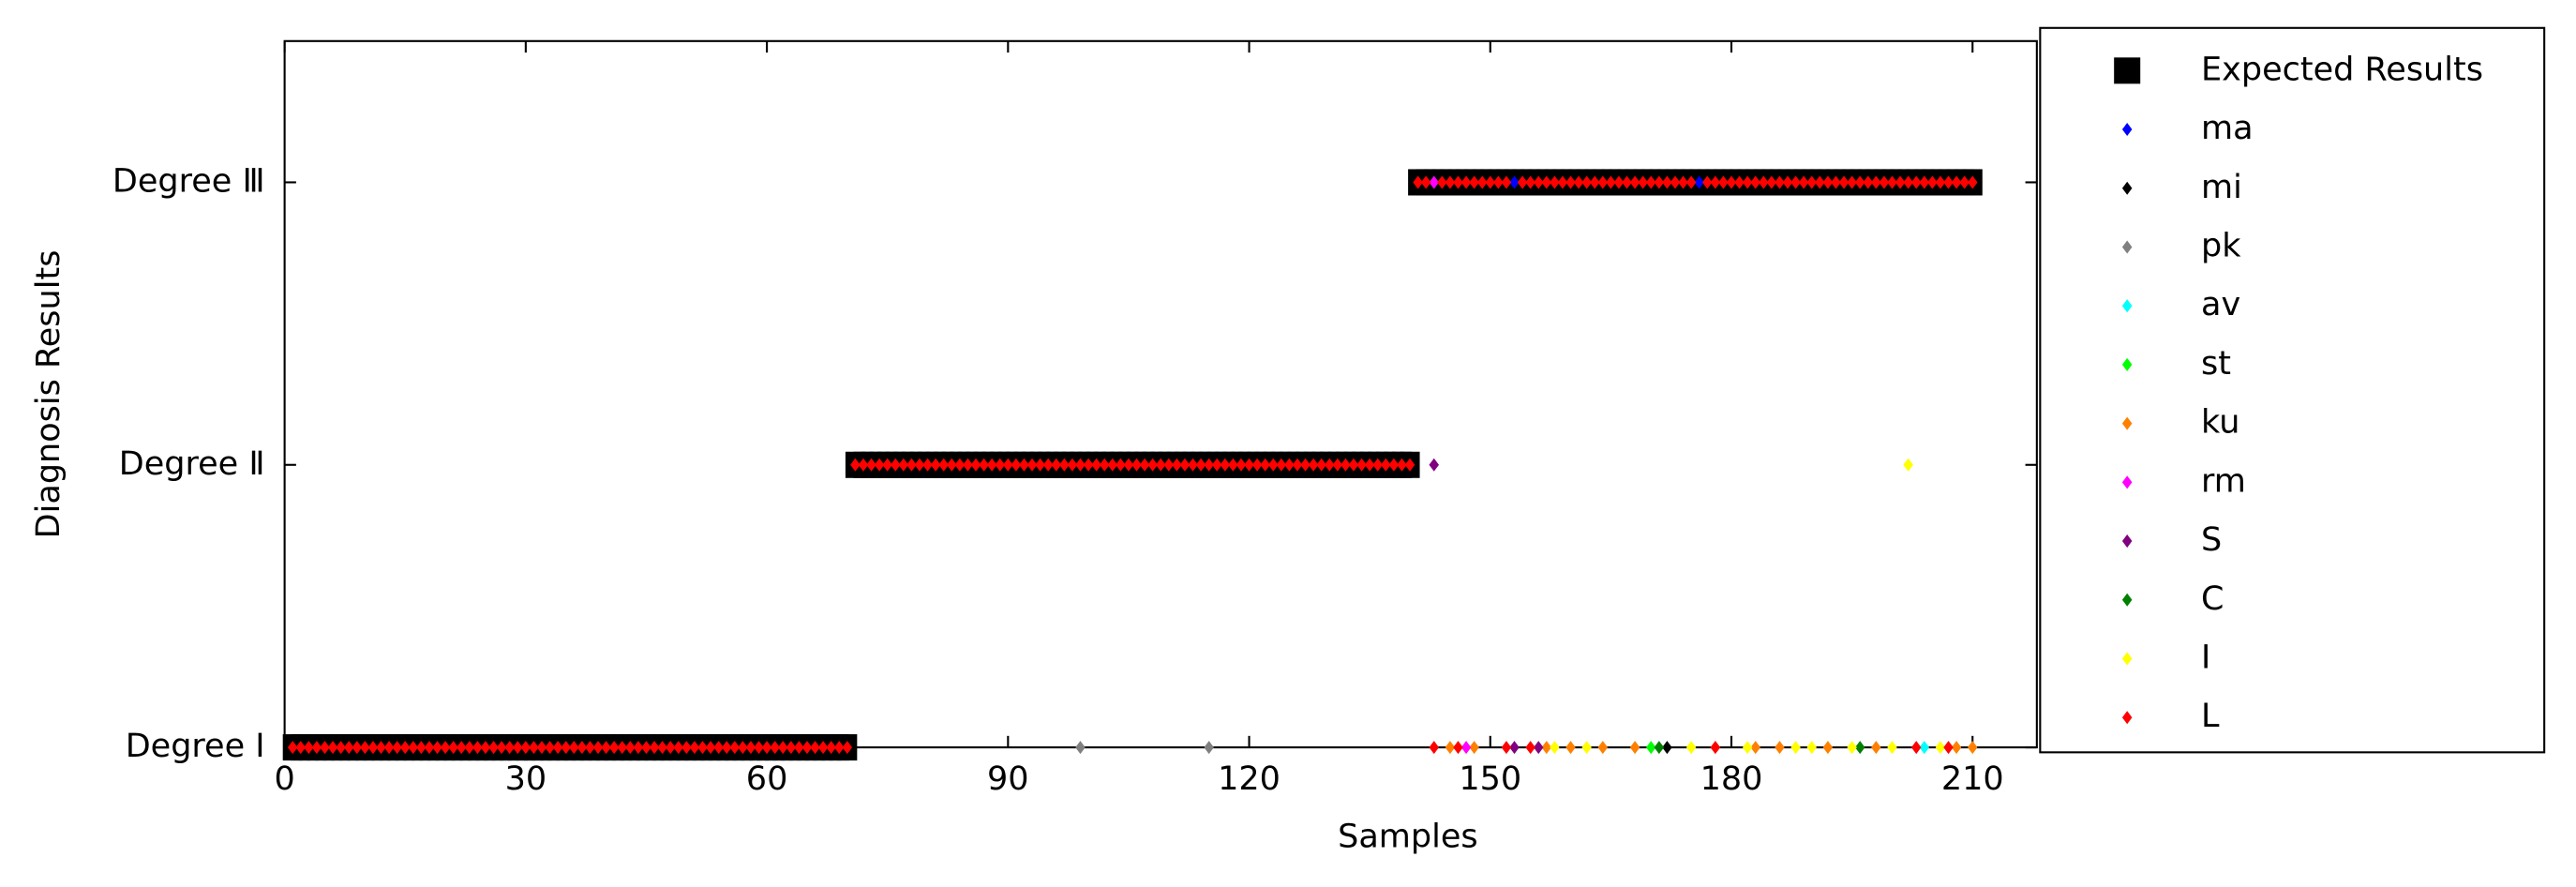  Describe the element at coordinates (1732, 778) in the screenshot. I see `x-tick-label: 180` at that location.